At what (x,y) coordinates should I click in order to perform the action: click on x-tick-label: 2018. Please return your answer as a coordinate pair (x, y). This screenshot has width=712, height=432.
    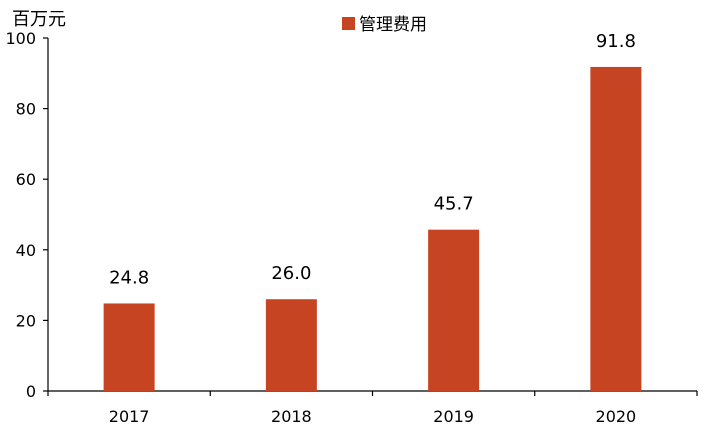
    Looking at the image, I should click on (291, 416).